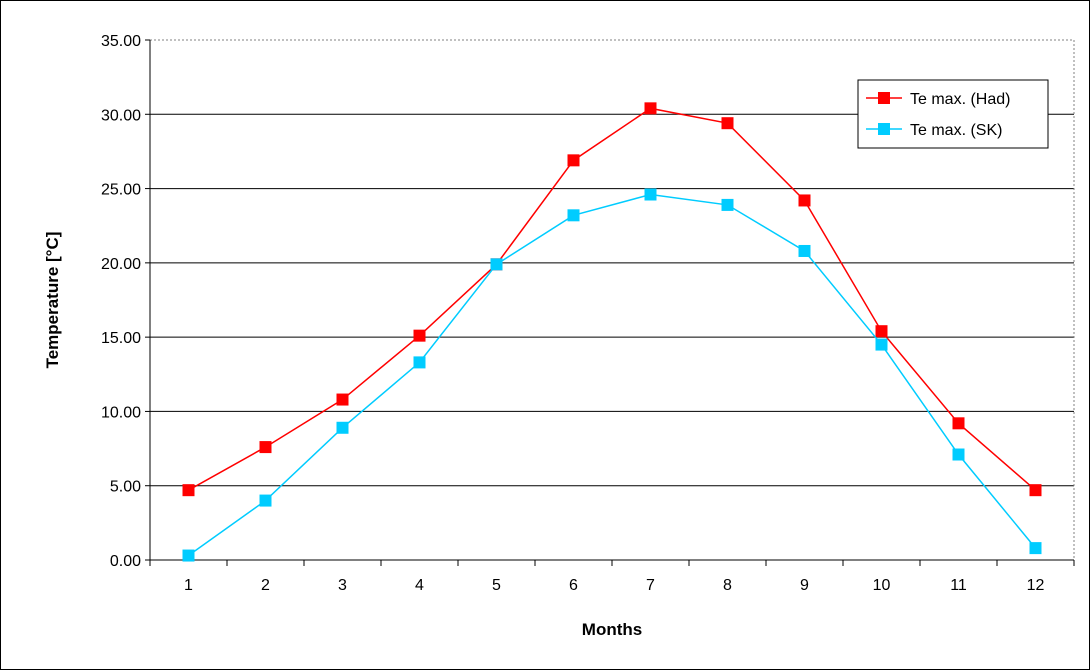 This screenshot has width=1090, height=670. What do you see at coordinates (121, 190) in the screenshot?
I see `y-tick-label: 25.00` at bounding box center [121, 190].